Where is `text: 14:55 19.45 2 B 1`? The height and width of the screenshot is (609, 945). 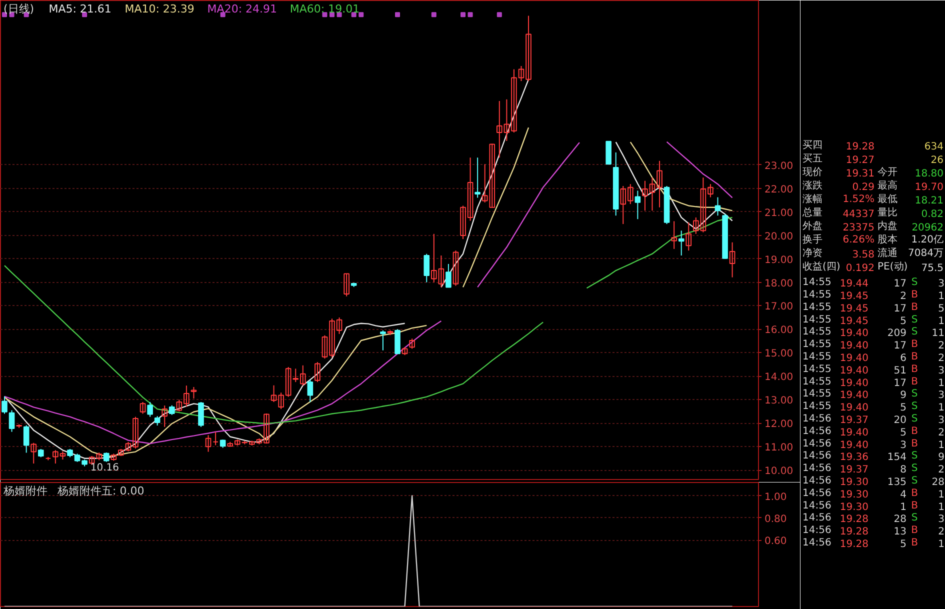 text: 14:55 19.45 2 B 1 is located at coordinates (873, 296).